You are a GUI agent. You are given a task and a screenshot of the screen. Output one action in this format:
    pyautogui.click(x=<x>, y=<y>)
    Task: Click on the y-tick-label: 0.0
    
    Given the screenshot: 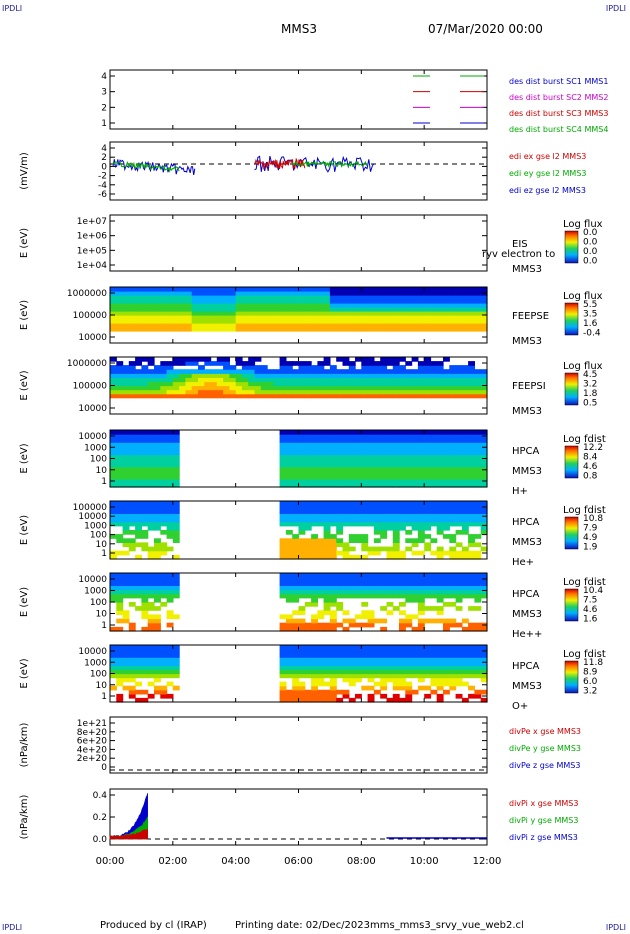 What is the action you would take?
    pyautogui.click(x=100, y=840)
    